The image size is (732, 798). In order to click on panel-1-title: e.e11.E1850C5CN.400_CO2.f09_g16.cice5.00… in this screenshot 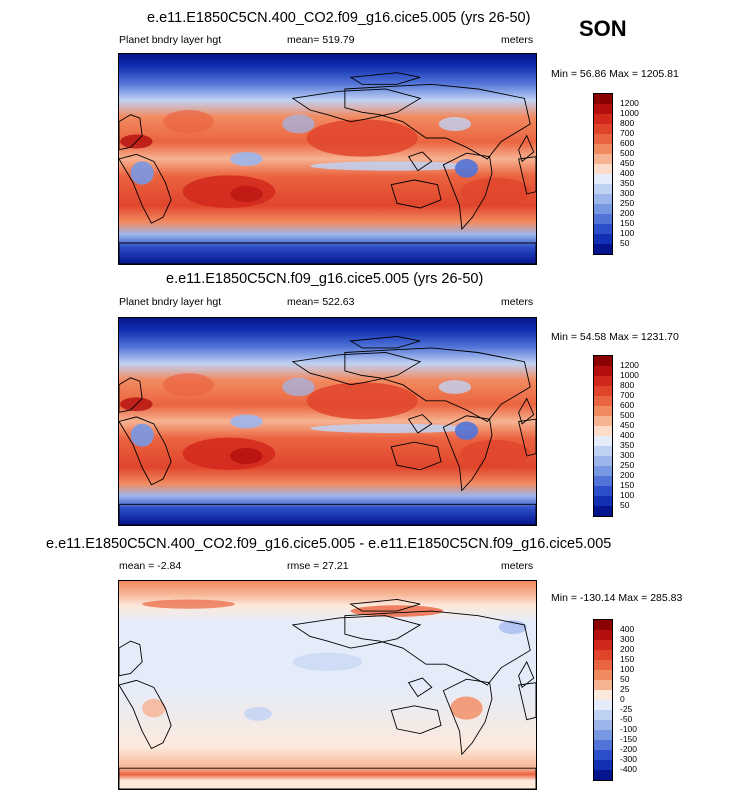, I will do `click(339, 18)`.